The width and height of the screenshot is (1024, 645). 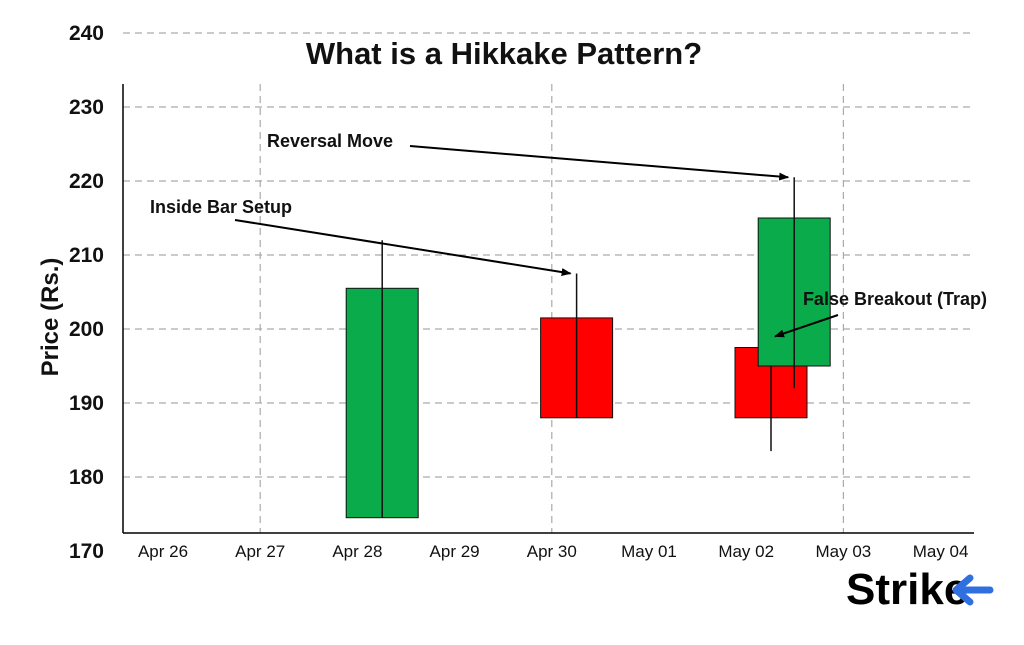 I want to click on y-tick-label: 210, so click(x=86, y=255).